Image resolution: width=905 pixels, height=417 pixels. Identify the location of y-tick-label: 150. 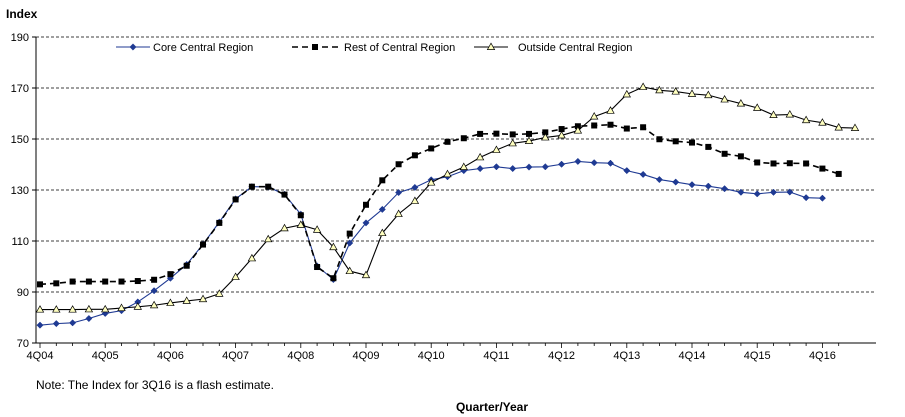
(20, 140).